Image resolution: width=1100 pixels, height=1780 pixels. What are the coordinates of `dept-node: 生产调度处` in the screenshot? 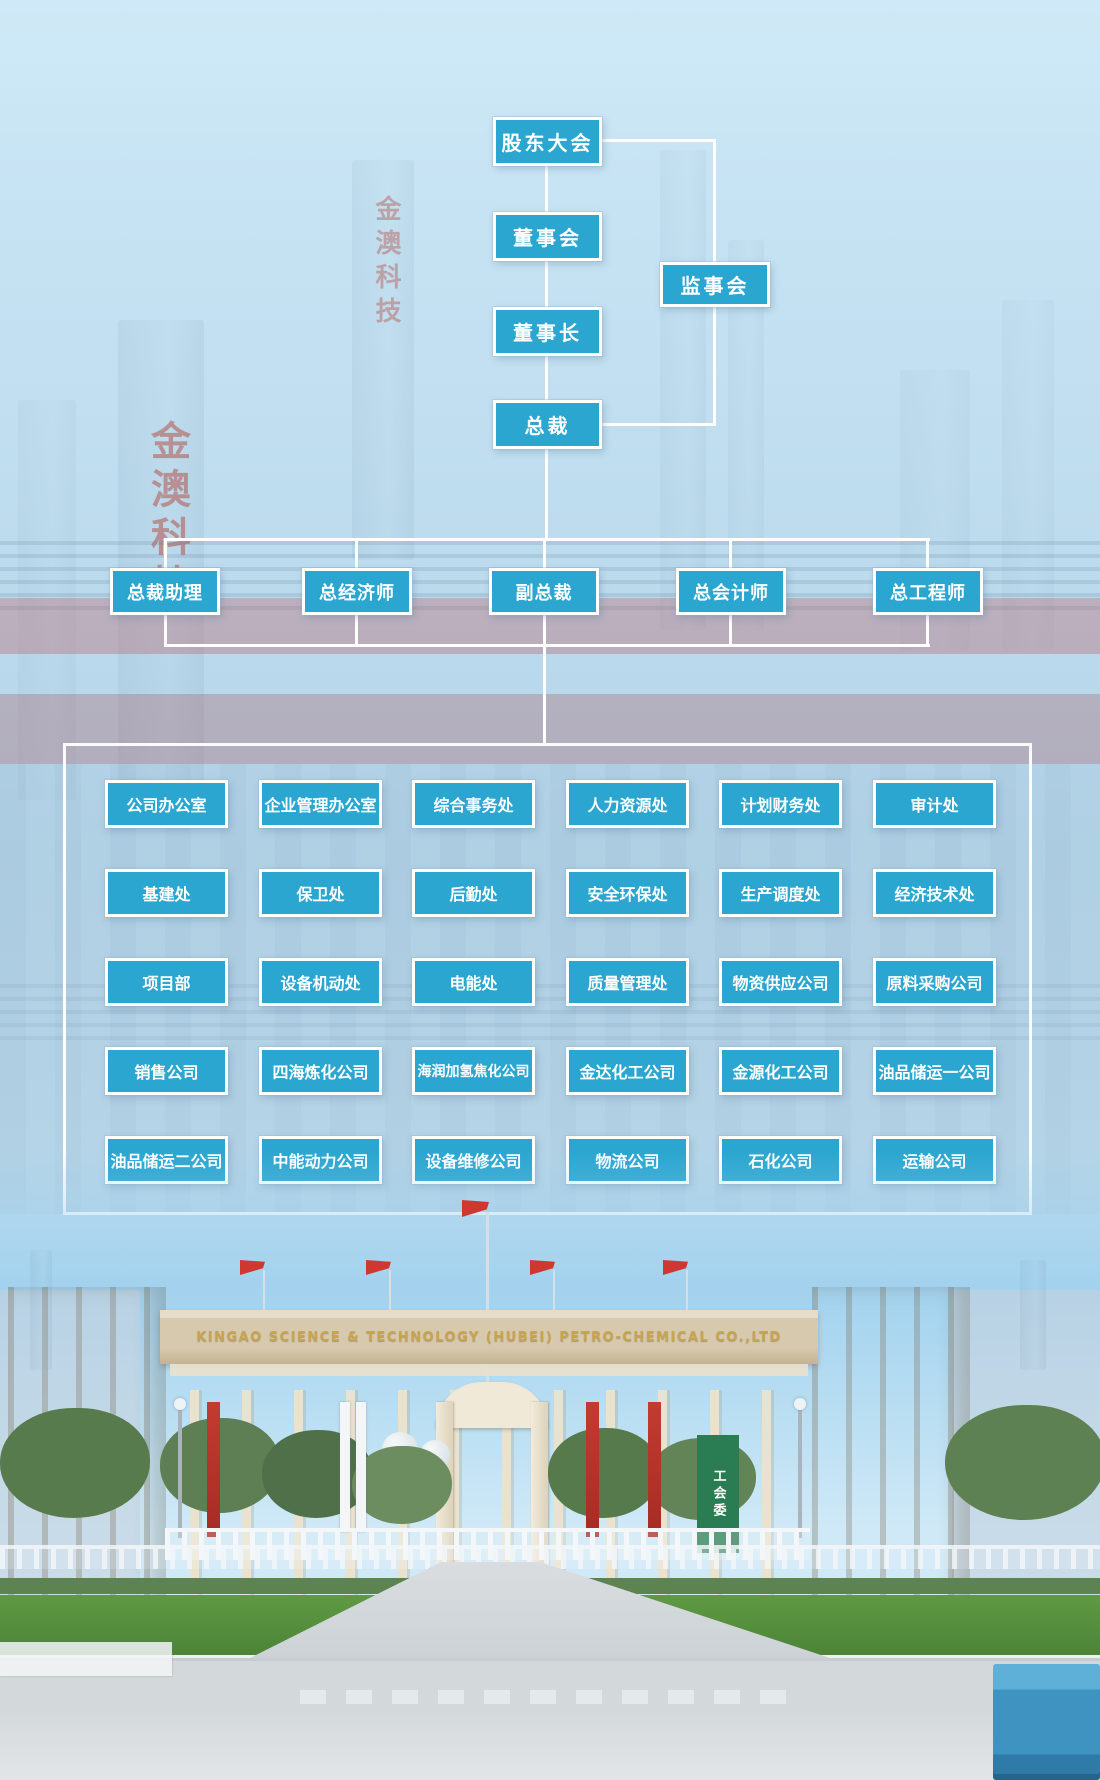 It's located at (780, 893).